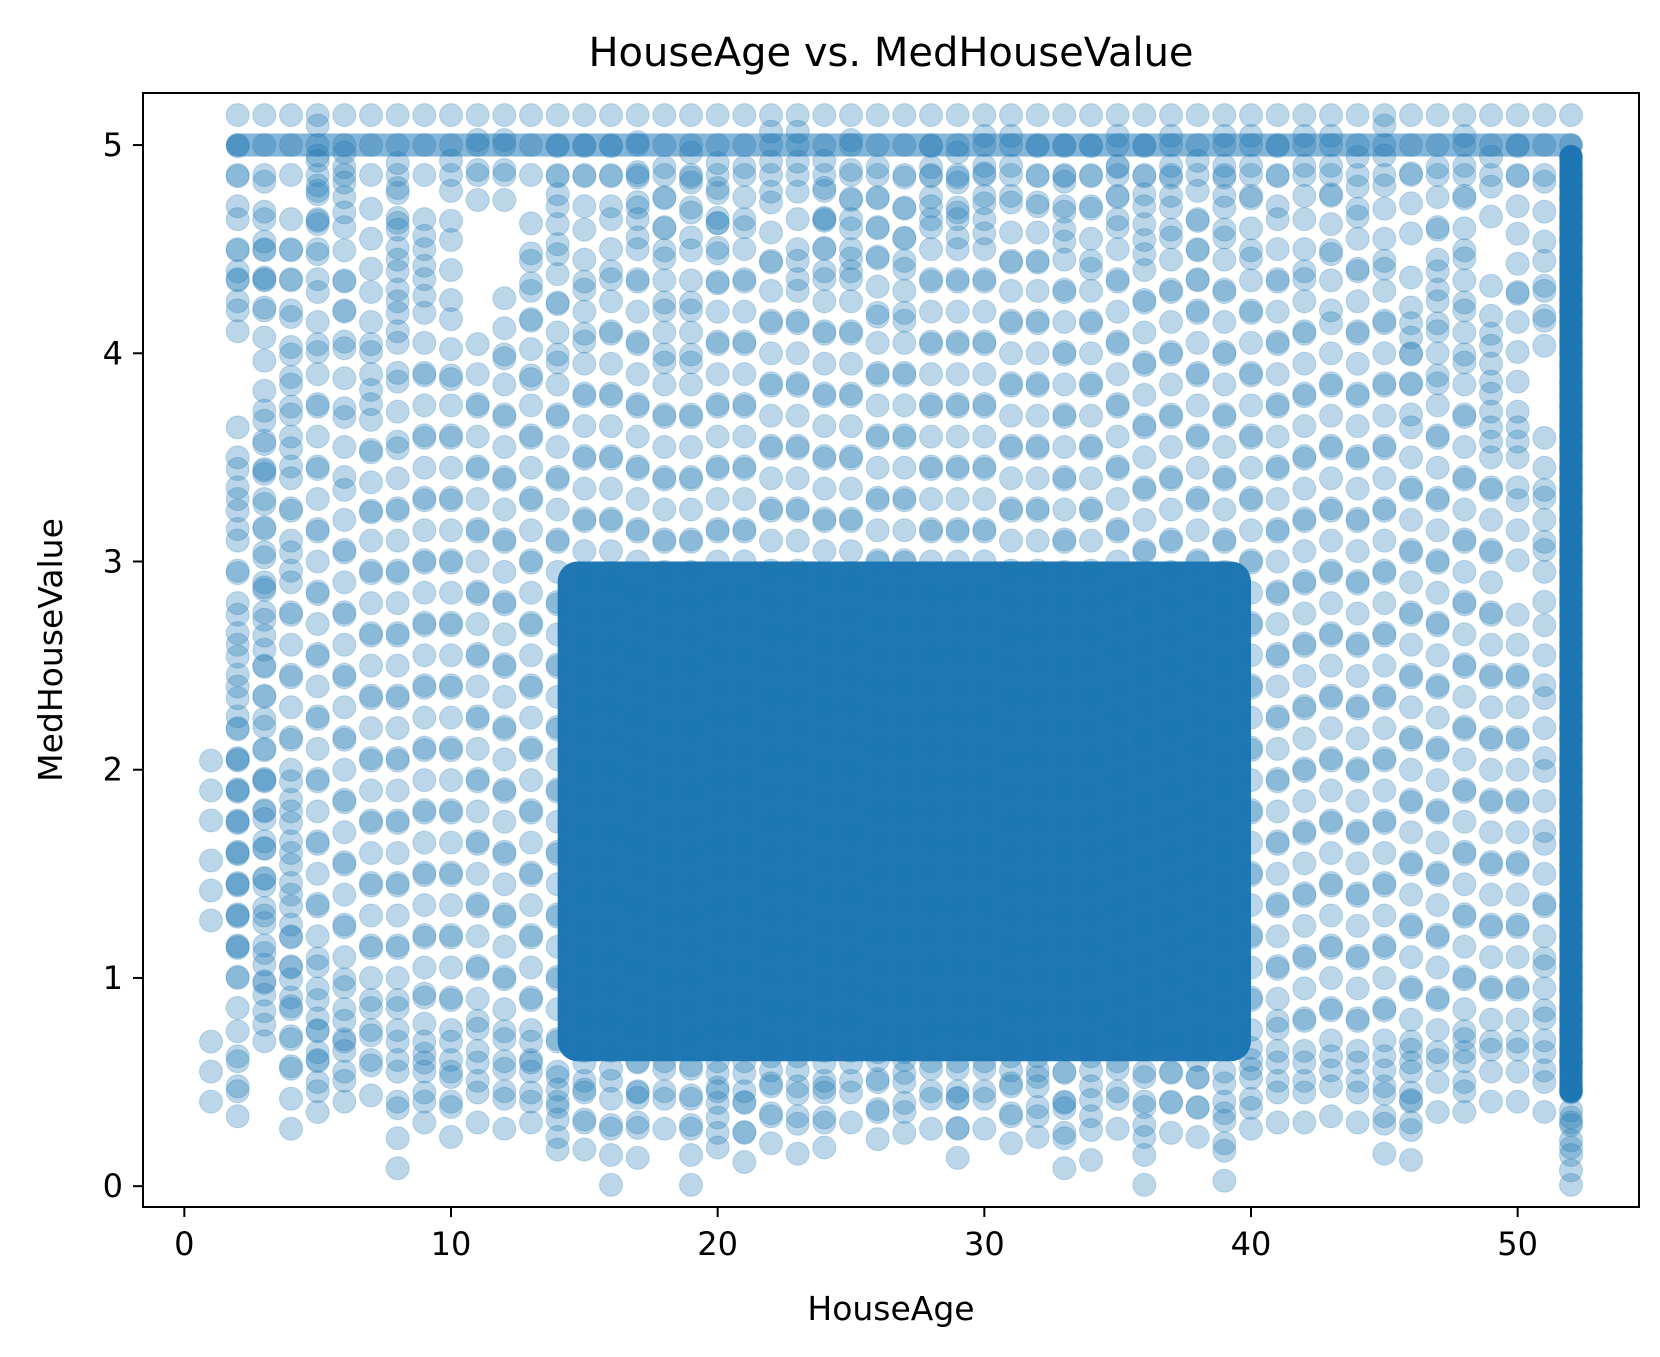 The width and height of the screenshot is (1660, 1357). Describe the element at coordinates (717, 1244) in the screenshot. I see `x-tick-label: 20` at that location.